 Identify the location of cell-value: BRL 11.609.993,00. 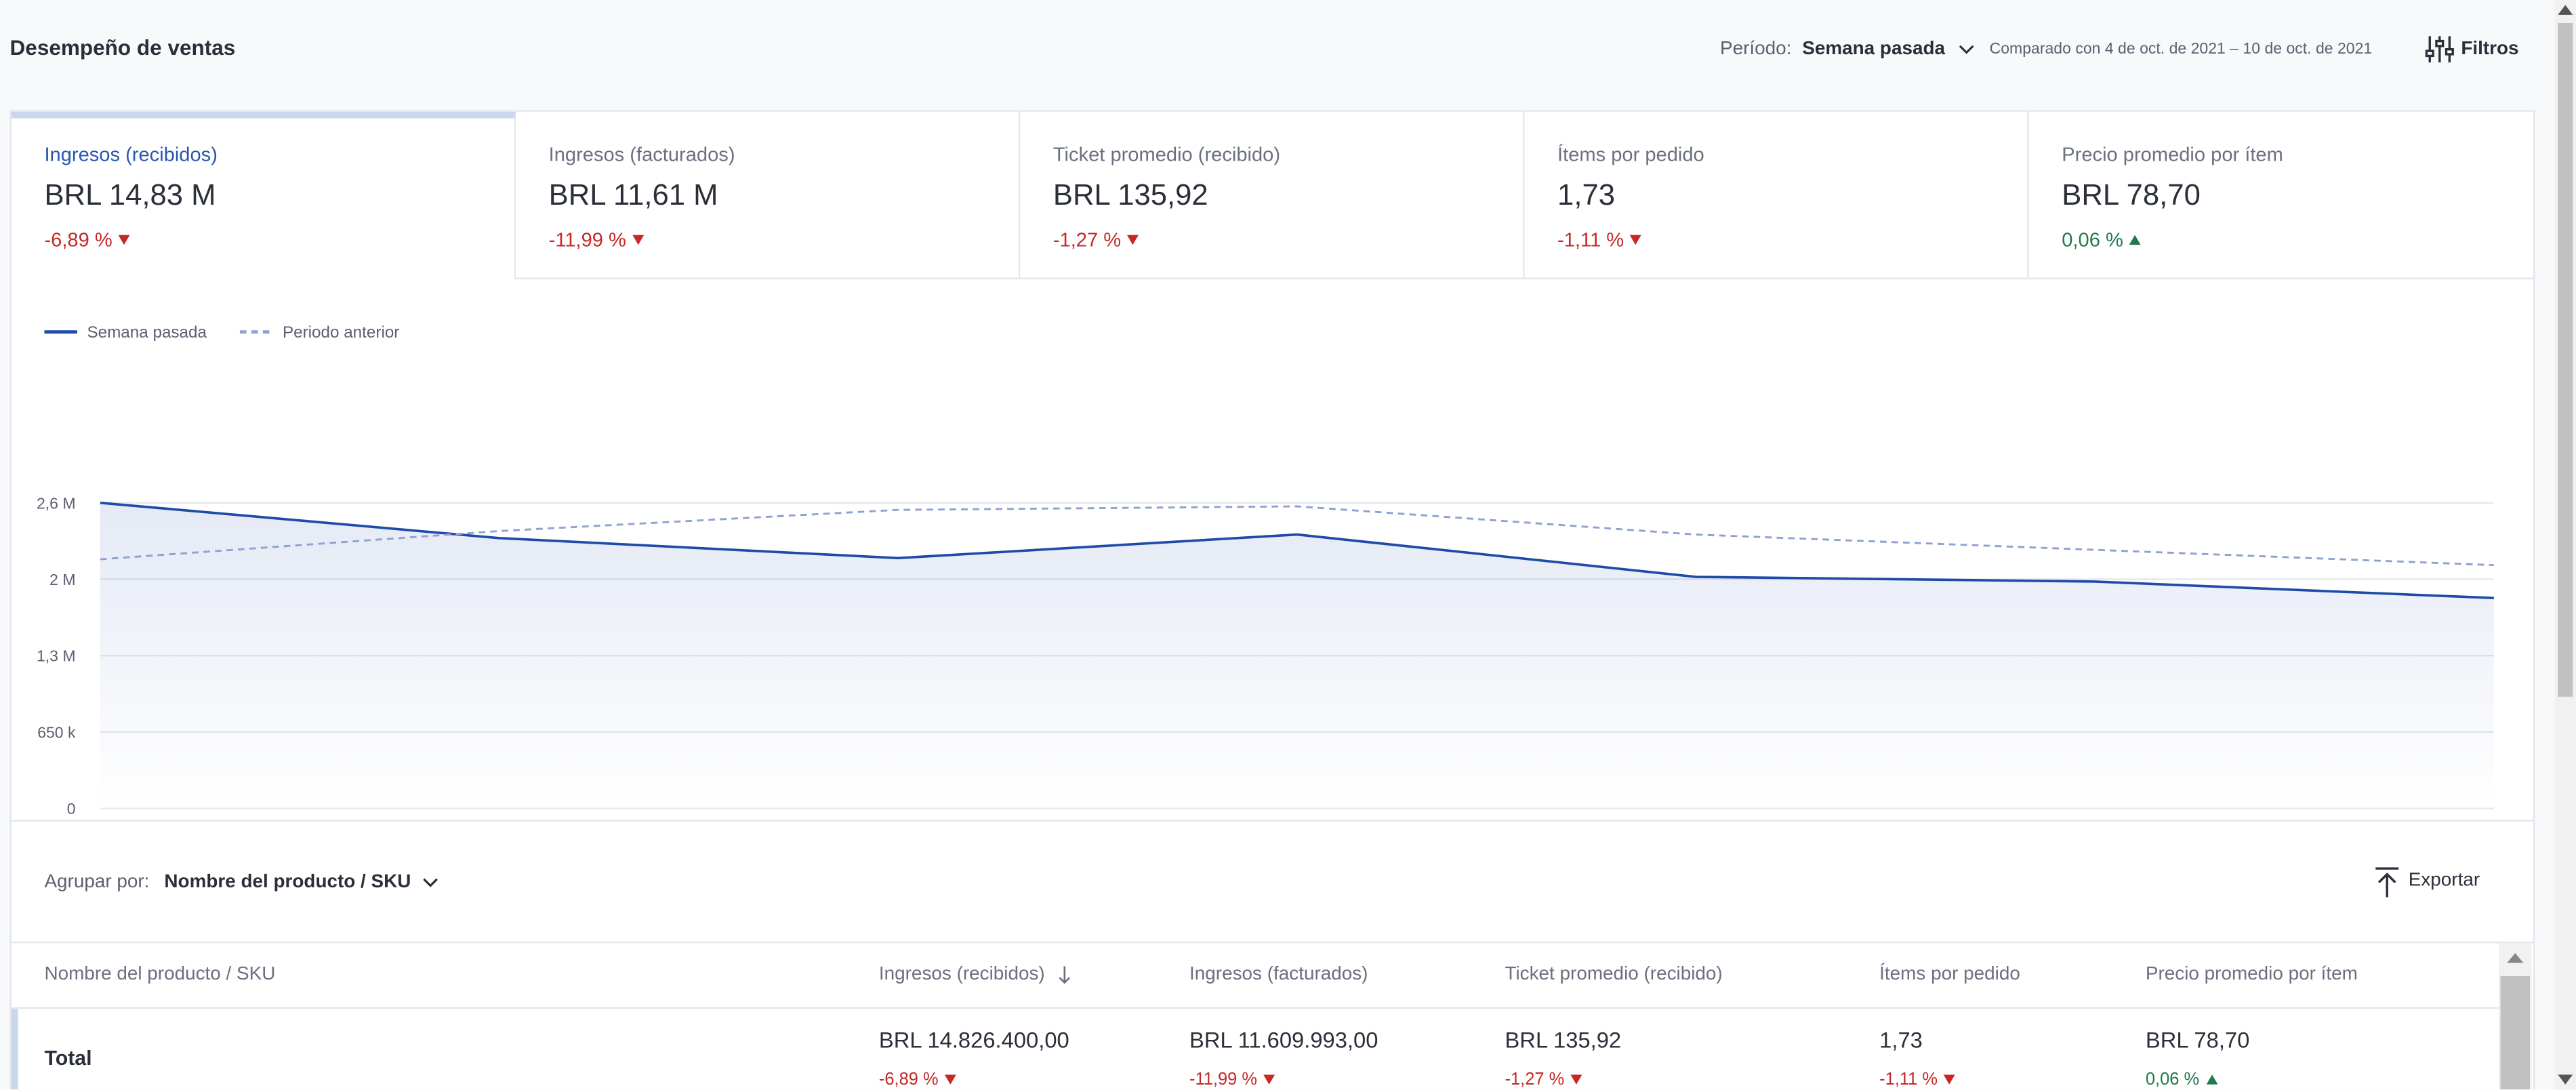
(1284, 1041).